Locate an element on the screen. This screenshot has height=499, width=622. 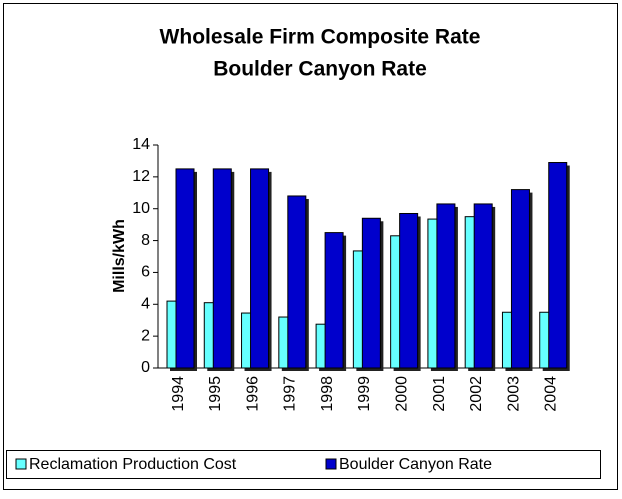
legend-label: Boulder Canyon Rate is located at coordinates (415, 464).